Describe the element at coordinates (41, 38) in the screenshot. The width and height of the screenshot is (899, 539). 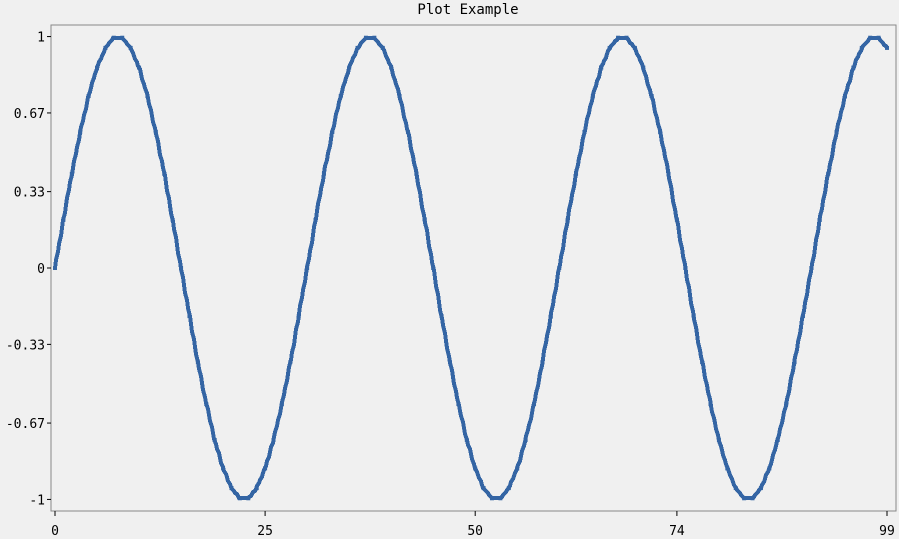
I see `y-tick-label: 1` at that location.